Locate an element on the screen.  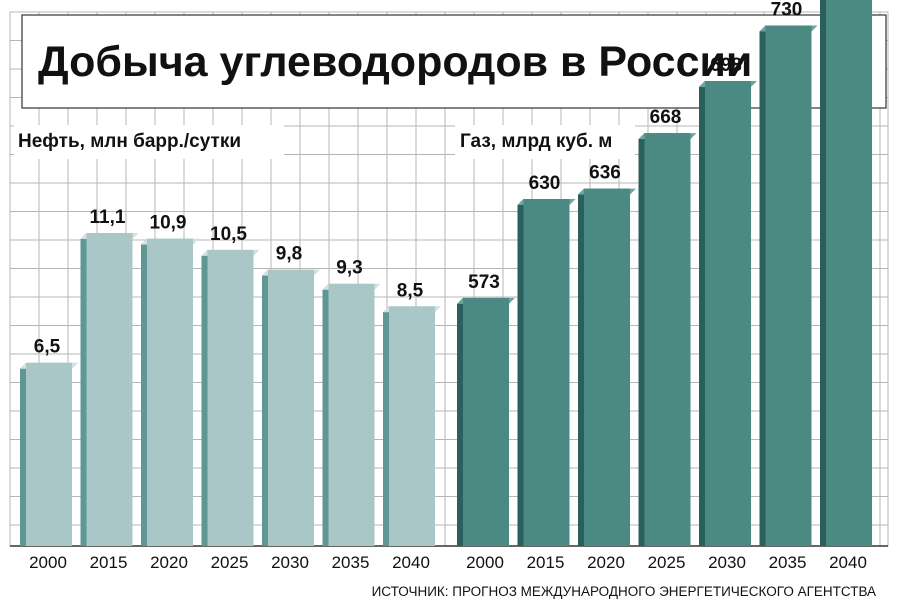
oil-category-label: 2025 is located at coordinates (230, 562).